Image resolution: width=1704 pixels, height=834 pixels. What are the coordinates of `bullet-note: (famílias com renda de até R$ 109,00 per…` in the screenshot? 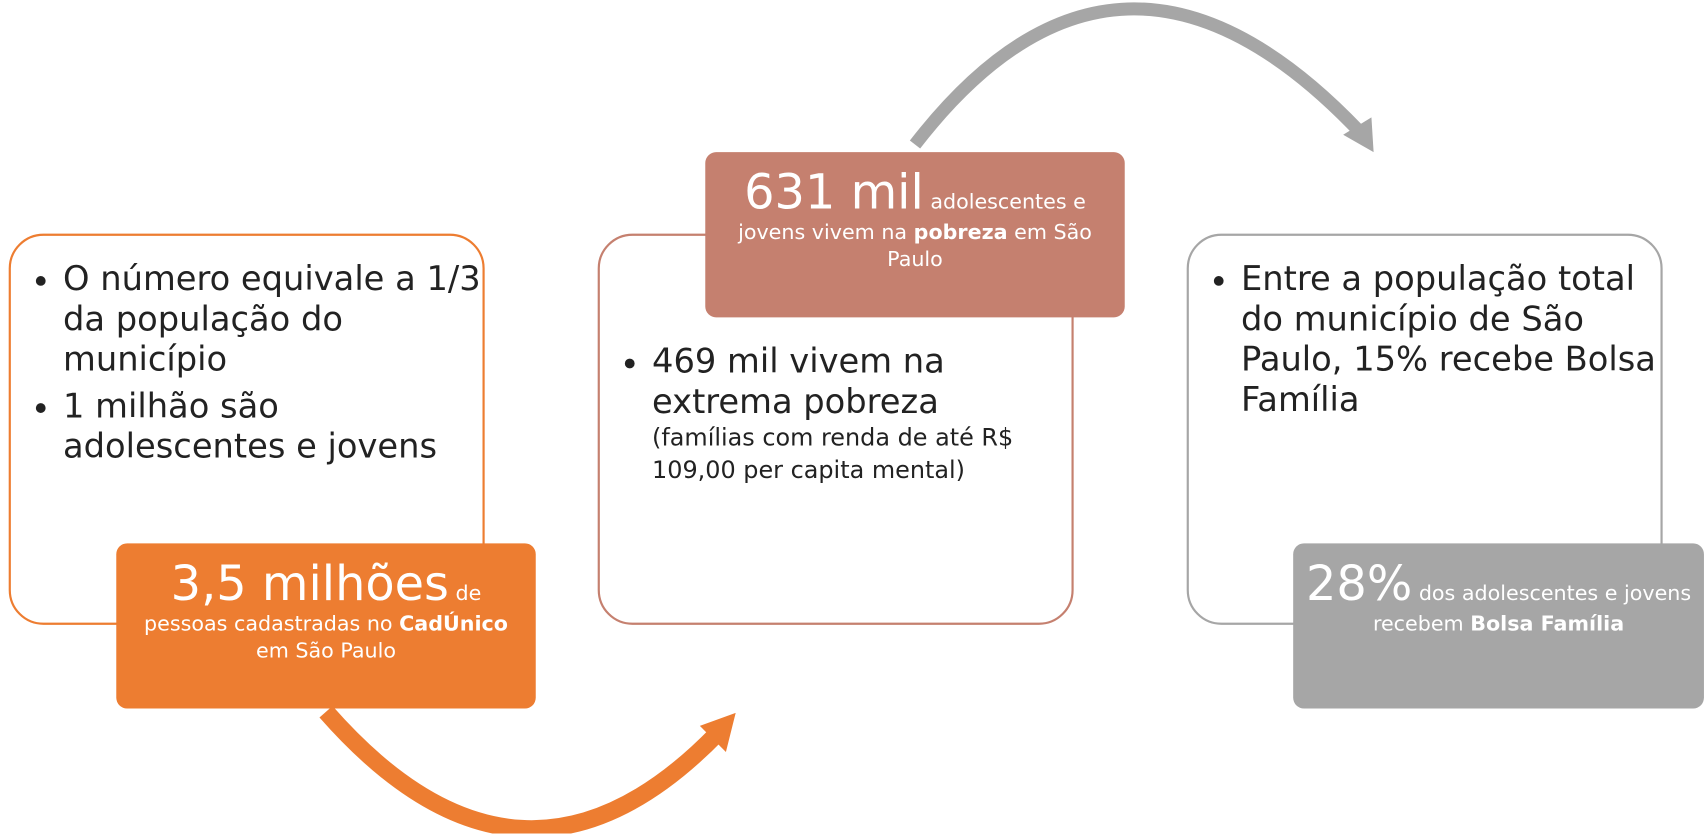 It's located at (833, 454).